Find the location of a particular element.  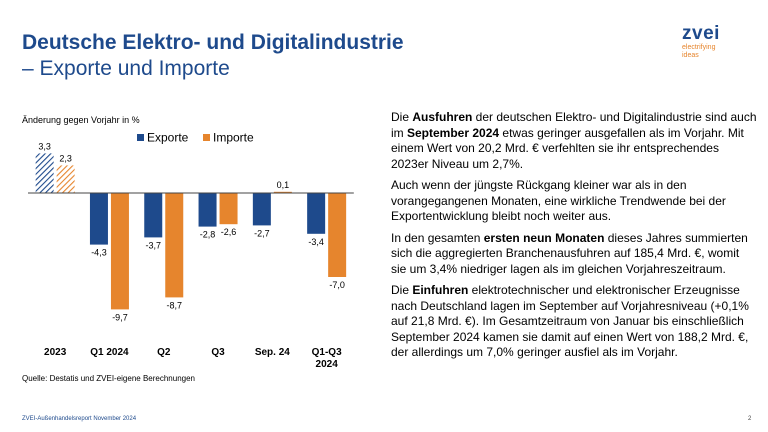

data-label: -2,7 is located at coordinates (262, 233).